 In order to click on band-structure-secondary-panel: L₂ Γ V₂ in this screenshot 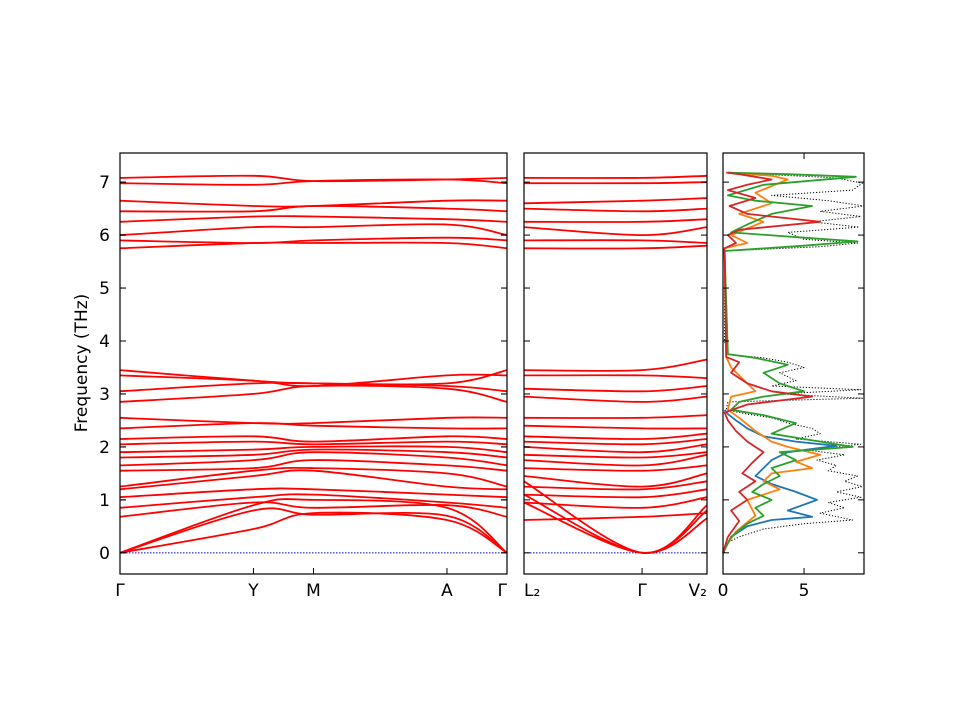, I will do `click(615, 376)`.